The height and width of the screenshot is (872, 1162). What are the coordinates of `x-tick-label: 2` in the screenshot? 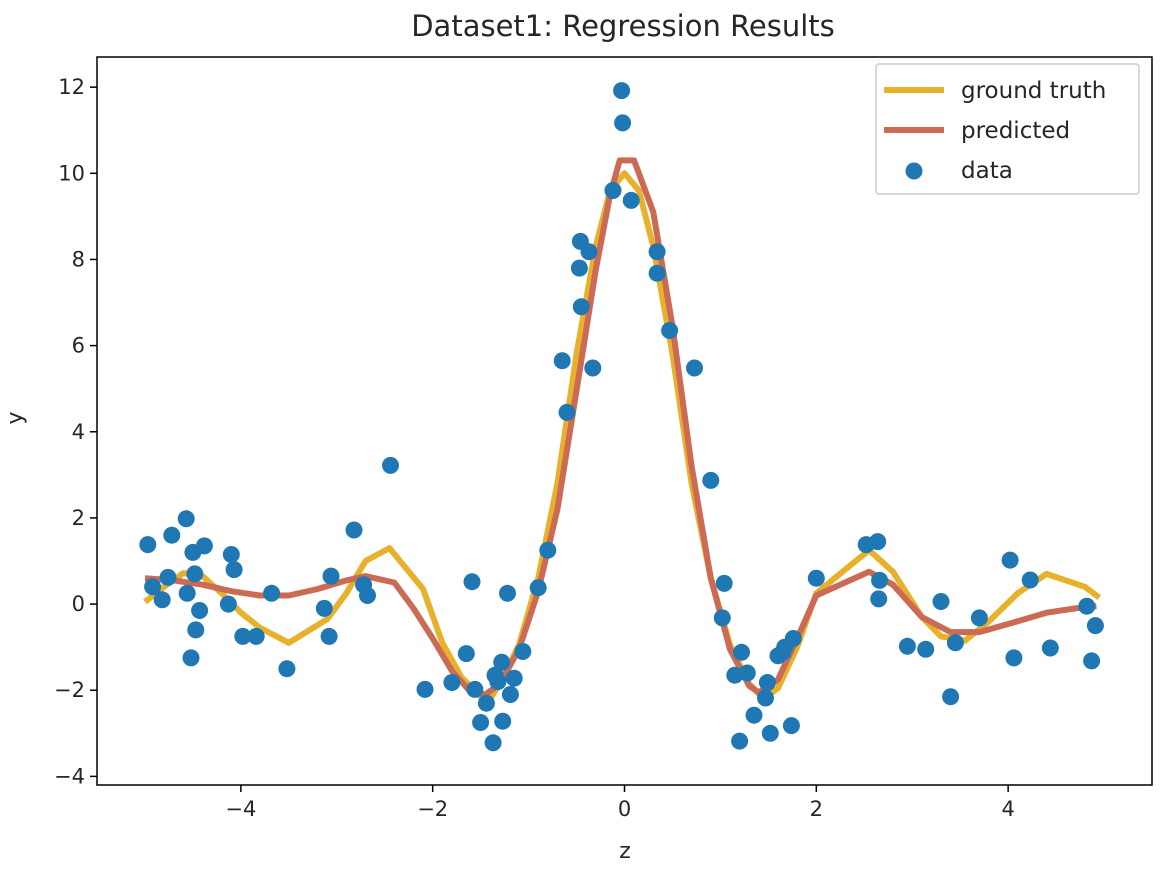 It's located at (816, 809).